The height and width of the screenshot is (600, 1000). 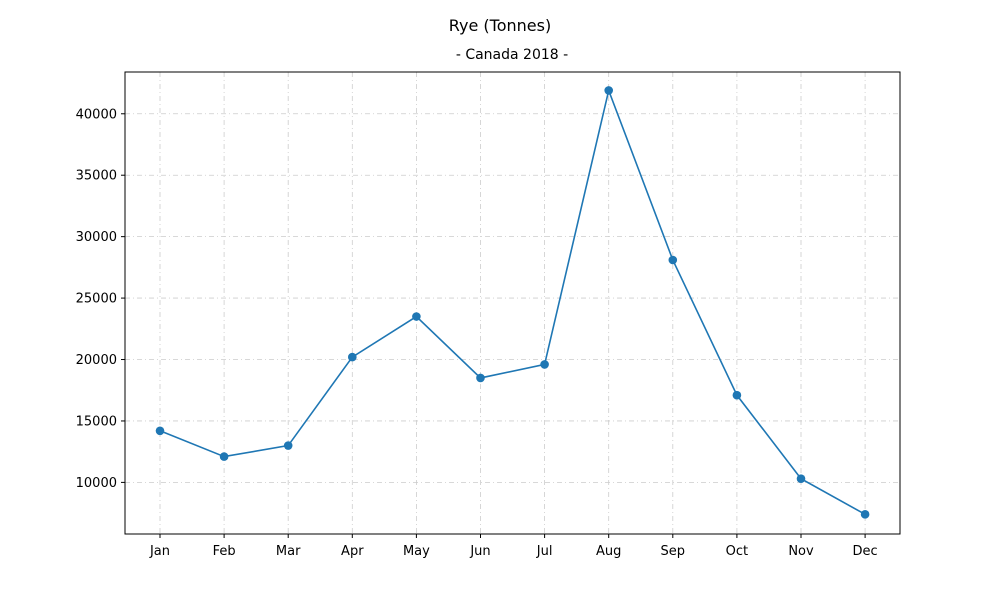 I want to click on x-tick-label: Feb, so click(x=224, y=551).